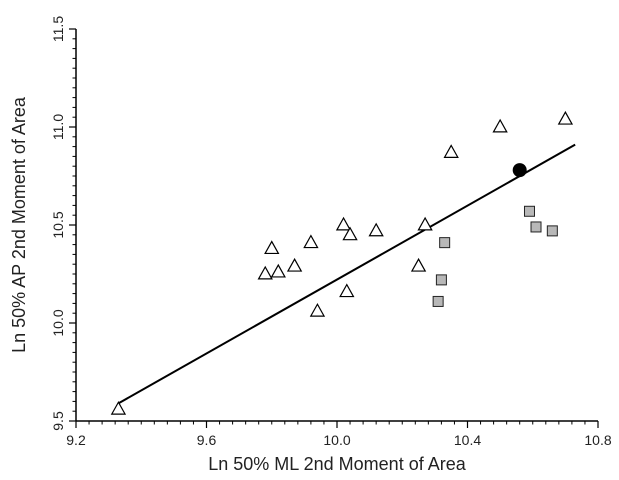 The height and width of the screenshot is (480, 619). What do you see at coordinates (58, 421) in the screenshot?
I see `y-tick-label: 9.5` at bounding box center [58, 421].